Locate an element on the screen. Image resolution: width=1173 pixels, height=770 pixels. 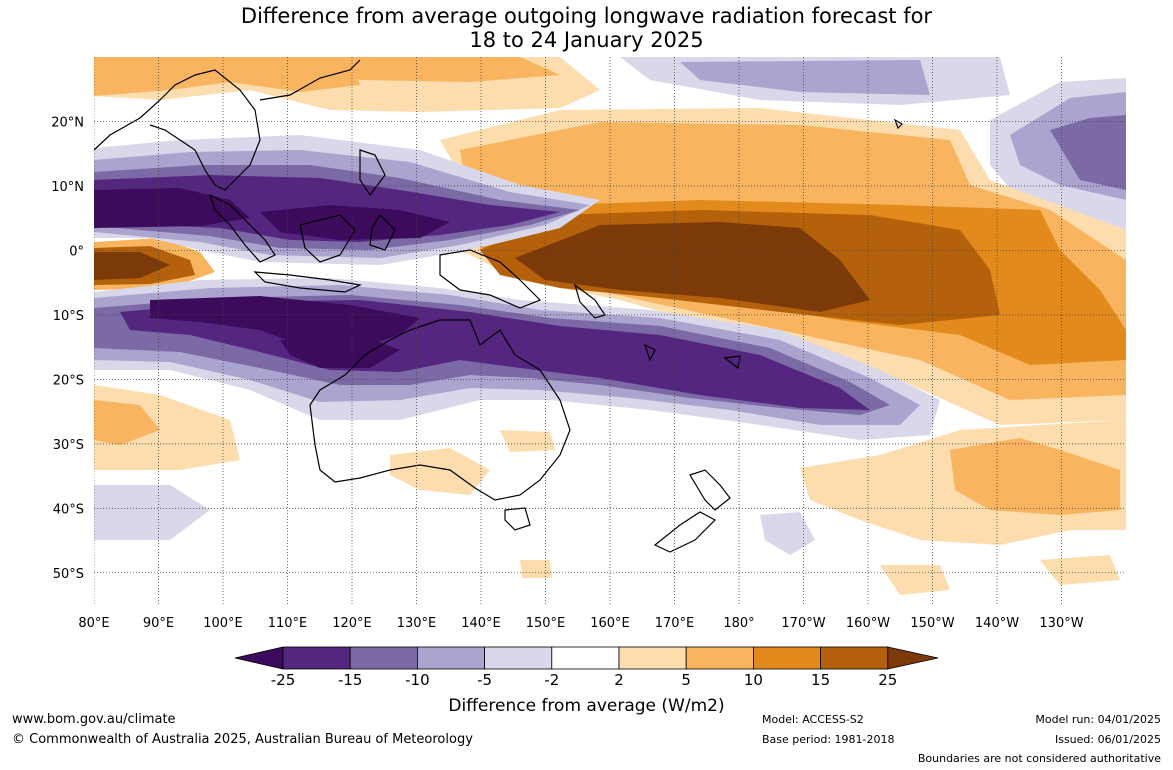
footer-url: www.bom.gov.au/climate is located at coordinates (94, 719).